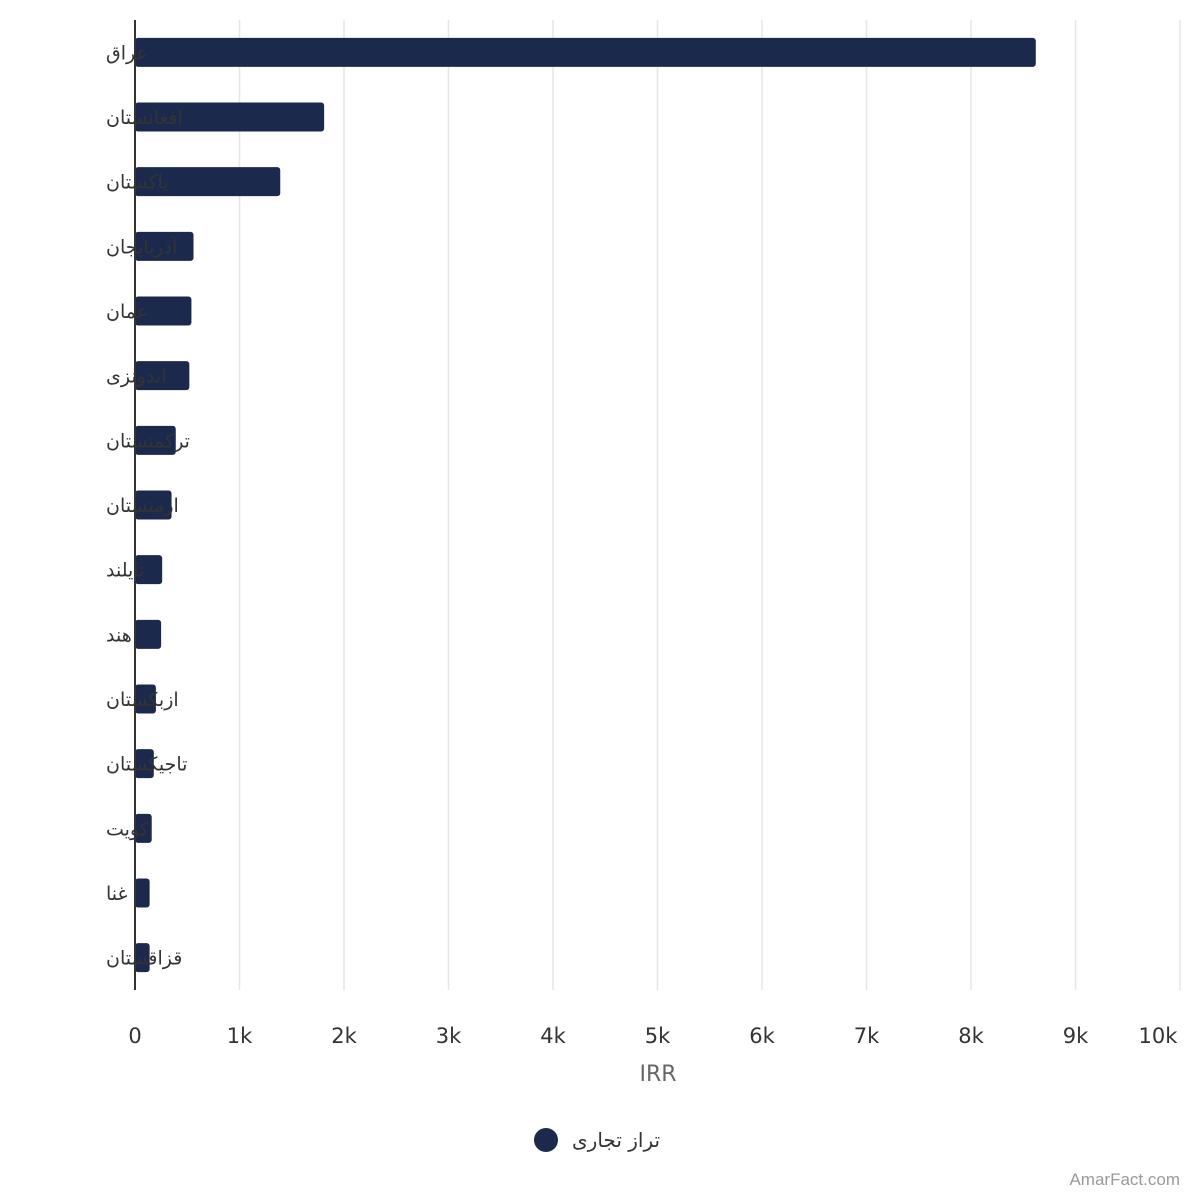 The width and height of the screenshot is (1200, 1200). I want to click on category-label: اندونزی, so click(136, 377).